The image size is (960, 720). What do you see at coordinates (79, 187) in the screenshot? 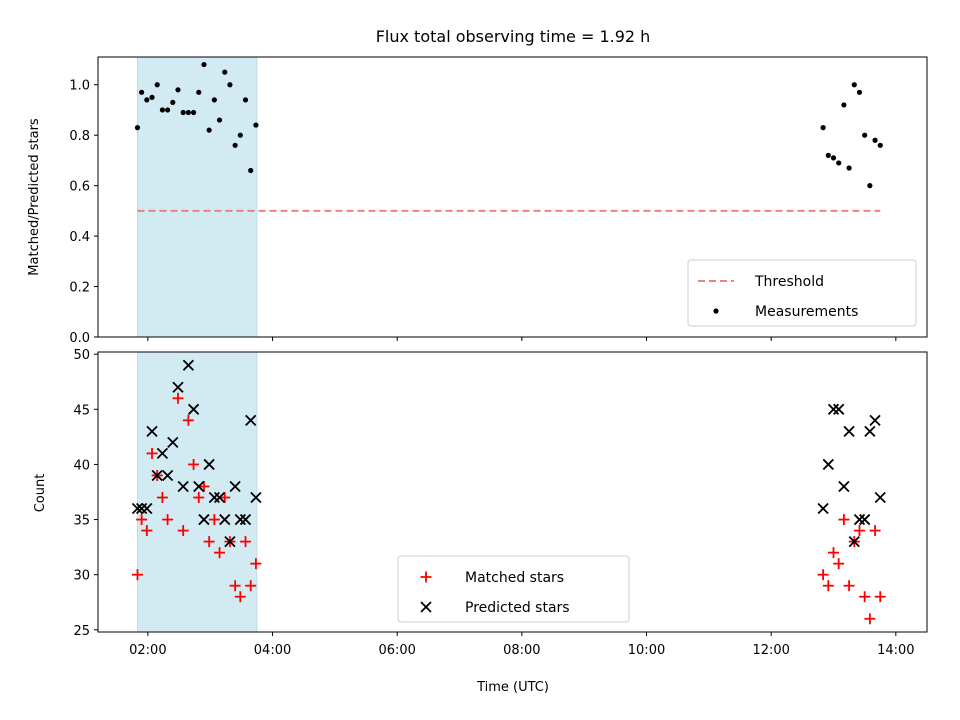
I see `y-tick-label: 0.6` at bounding box center [79, 187].